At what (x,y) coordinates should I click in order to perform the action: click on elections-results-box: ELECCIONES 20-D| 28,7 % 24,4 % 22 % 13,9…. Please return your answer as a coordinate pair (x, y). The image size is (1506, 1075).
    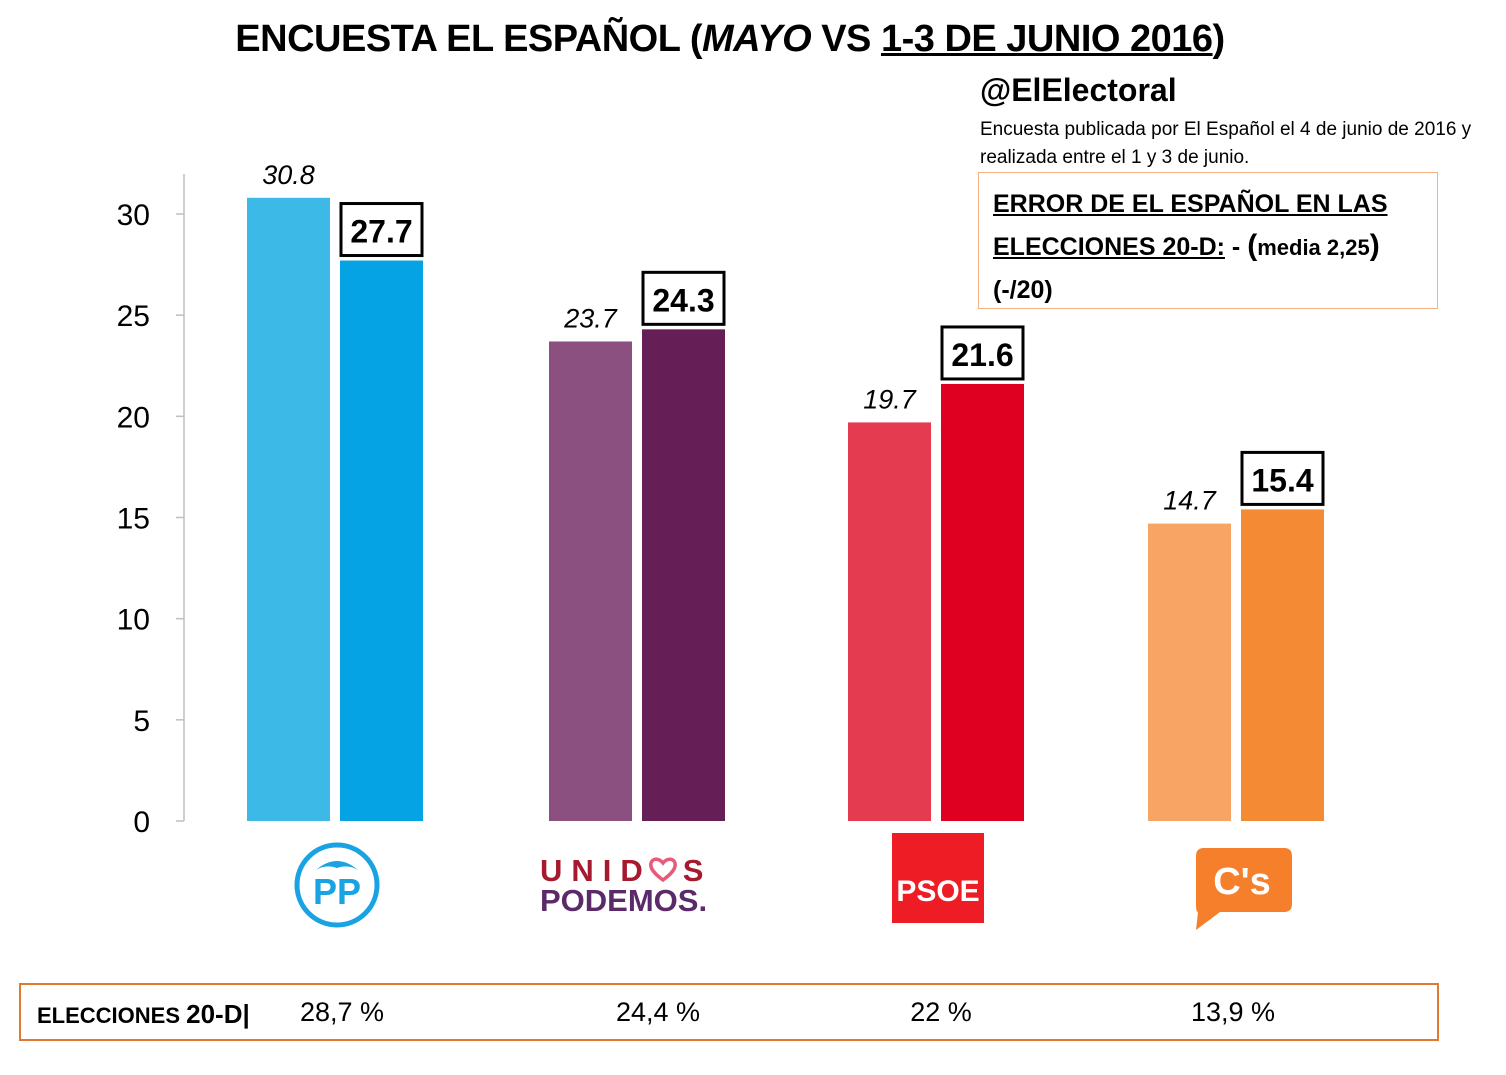
    Looking at the image, I should click on (729, 1012).